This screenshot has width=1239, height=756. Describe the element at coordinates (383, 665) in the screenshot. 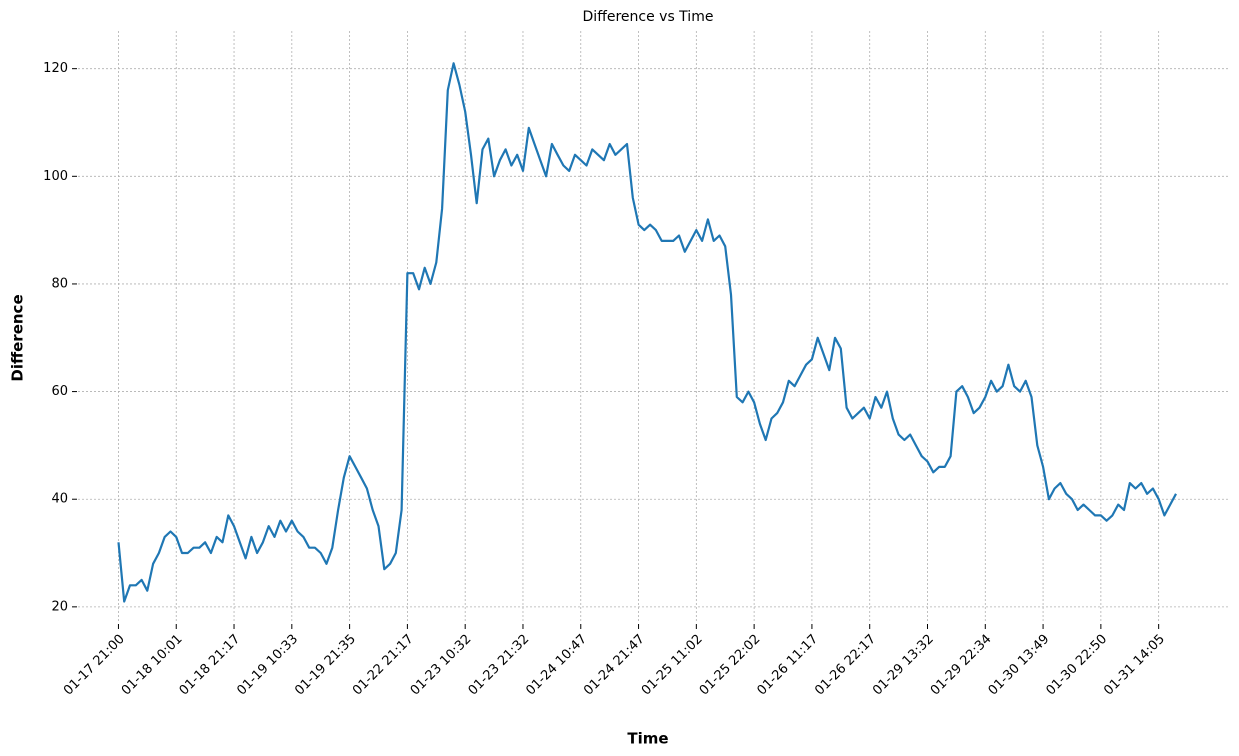

I see `x-tick-label: 01-22 21:17` at that location.